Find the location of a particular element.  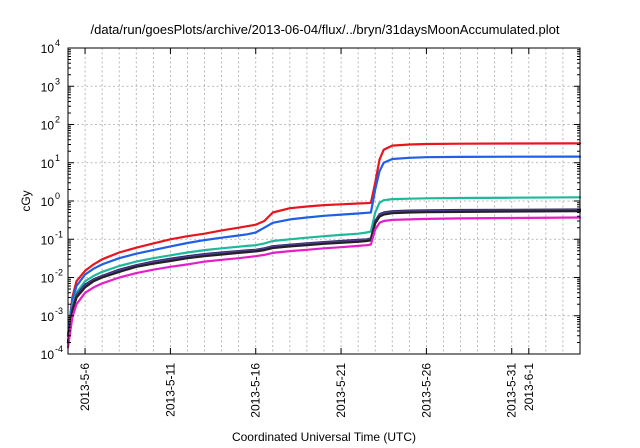

y-tick-exponent: 2 is located at coordinates (57, 120).